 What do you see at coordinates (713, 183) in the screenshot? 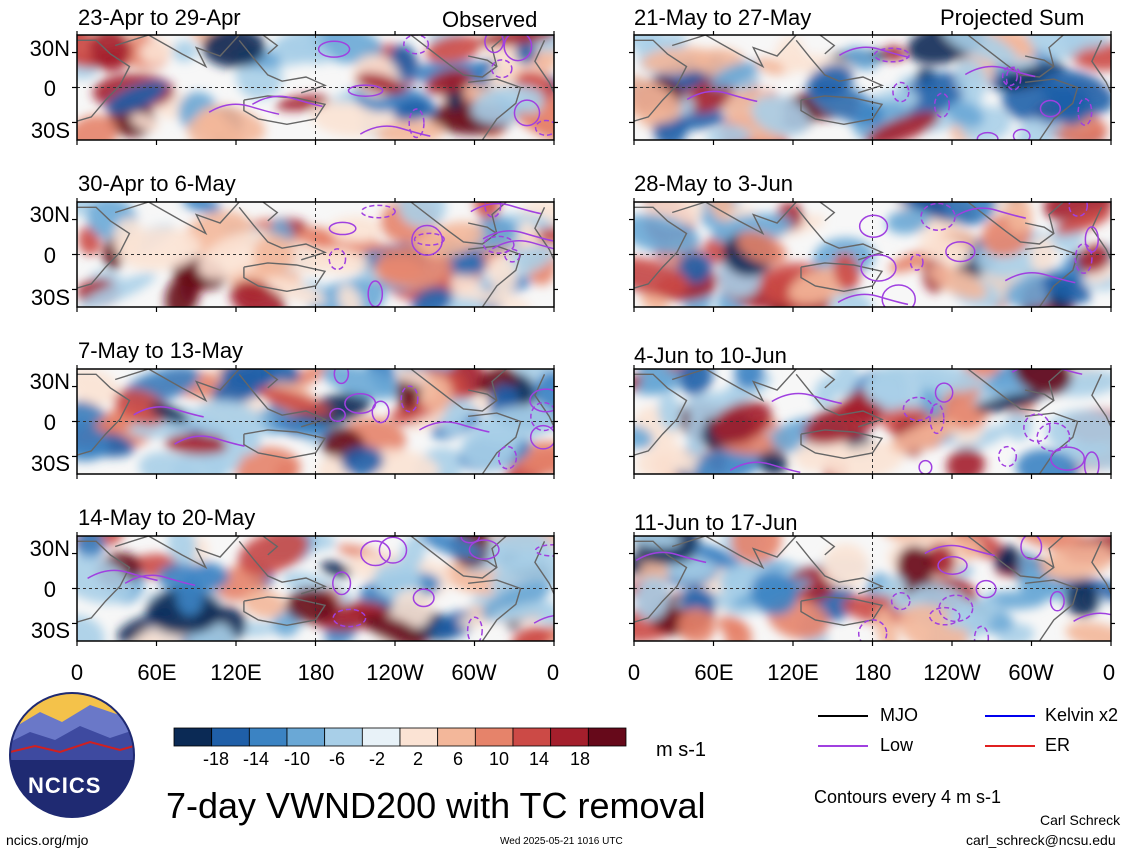
I see `panel-title-right-2: 28-May to 3-Jun` at bounding box center [713, 183].